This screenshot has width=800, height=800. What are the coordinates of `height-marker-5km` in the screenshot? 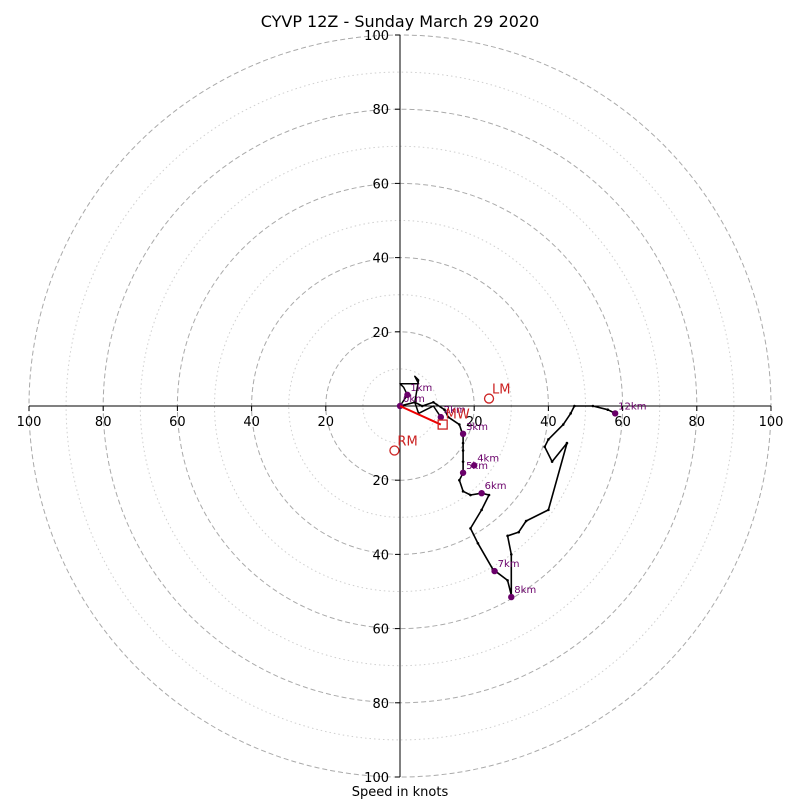 It's located at (463, 472).